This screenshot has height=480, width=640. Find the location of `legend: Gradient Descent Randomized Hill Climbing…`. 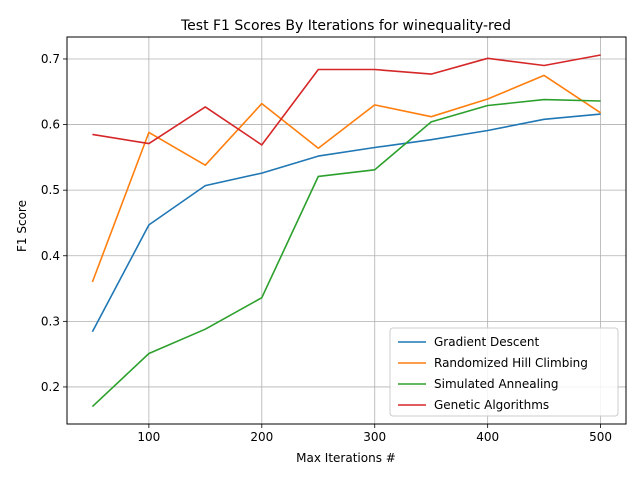

legend: Gradient Descent Randomized Hill Climbing… is located at coordinates (504, 372).